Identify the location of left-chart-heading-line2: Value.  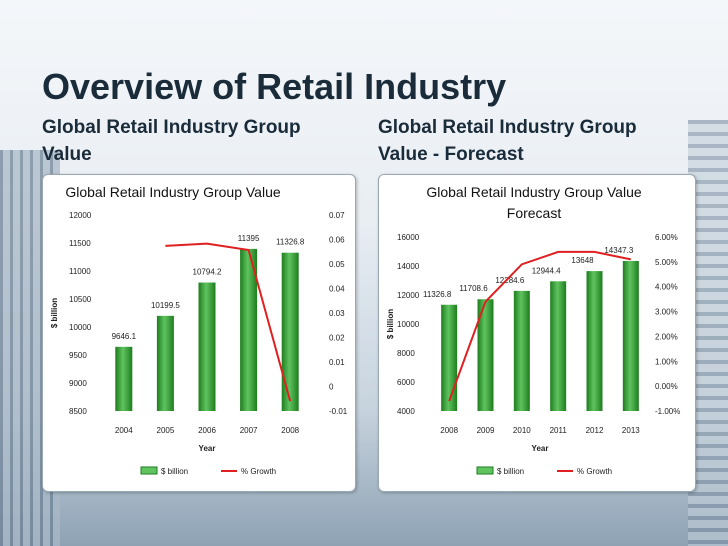
(67, 154).